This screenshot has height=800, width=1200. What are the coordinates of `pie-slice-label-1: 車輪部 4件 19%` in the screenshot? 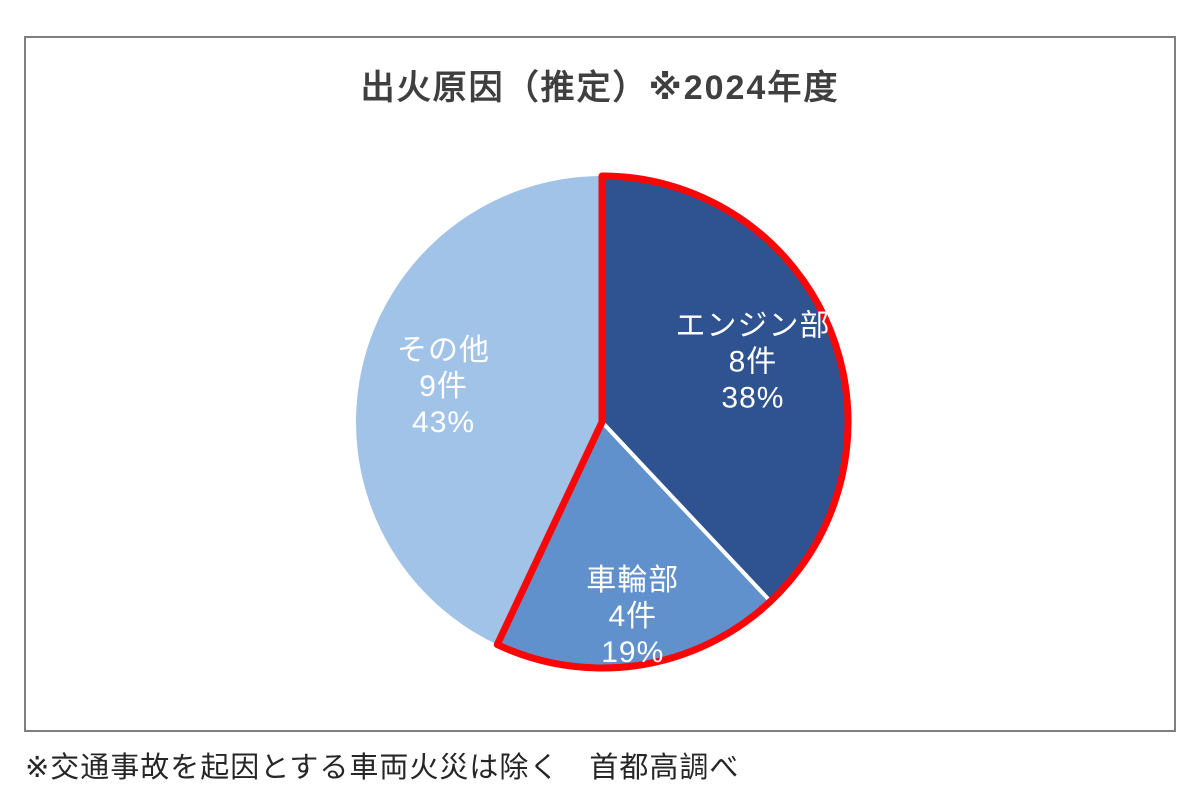 It's located at (632, 616).